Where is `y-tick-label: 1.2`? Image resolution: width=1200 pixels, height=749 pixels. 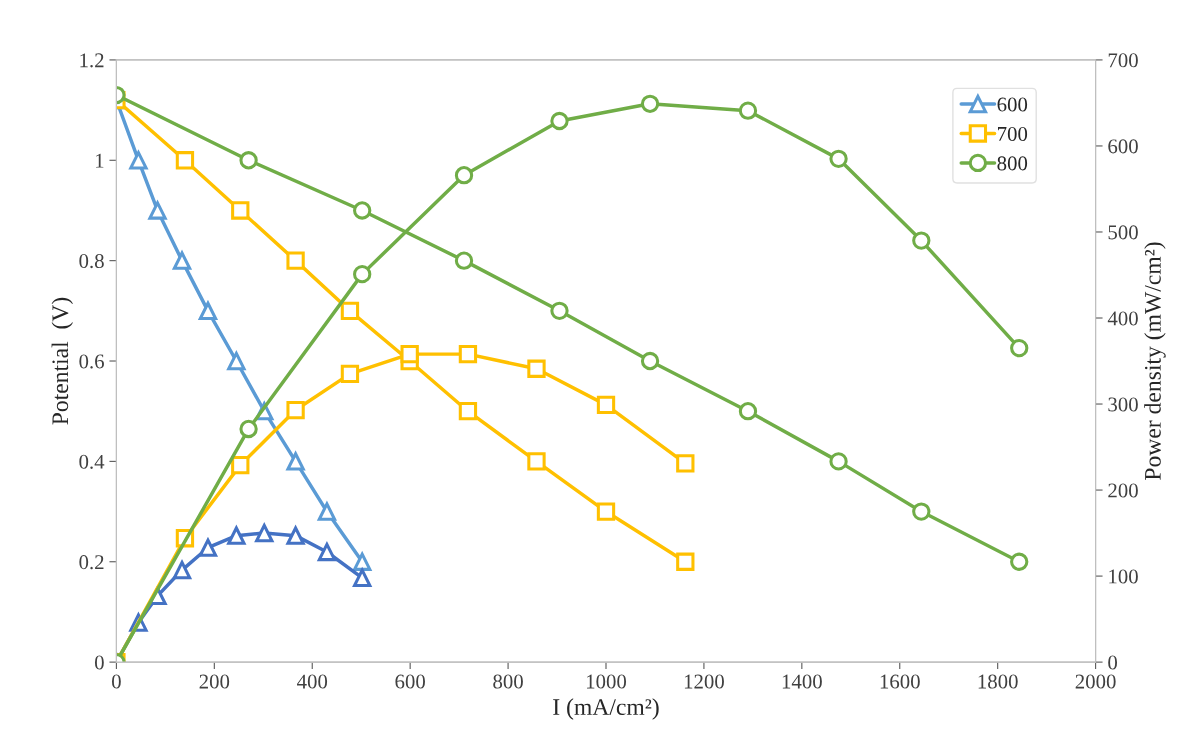
y-tick-label: 1.2 is located at coordinates (92, 60).